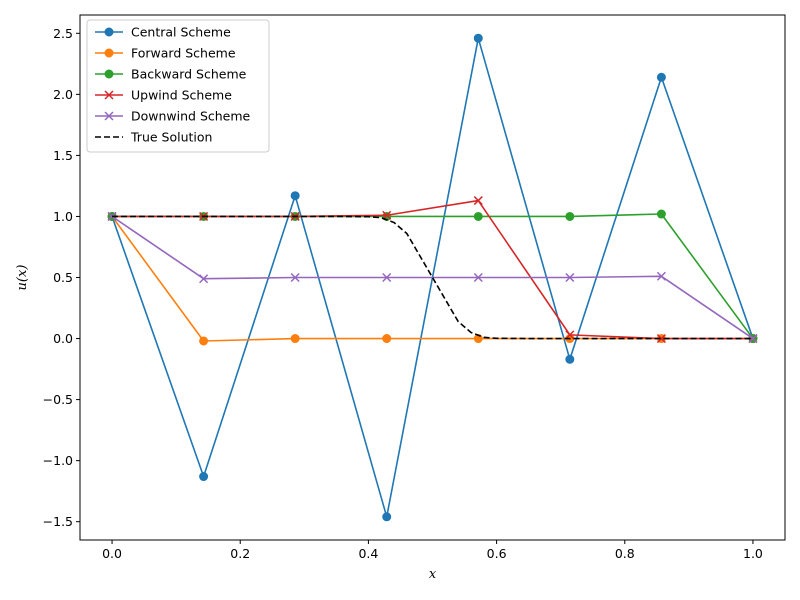 This screenshot has height=600, width=800. I want to click on legend-box, so click(178, 86).